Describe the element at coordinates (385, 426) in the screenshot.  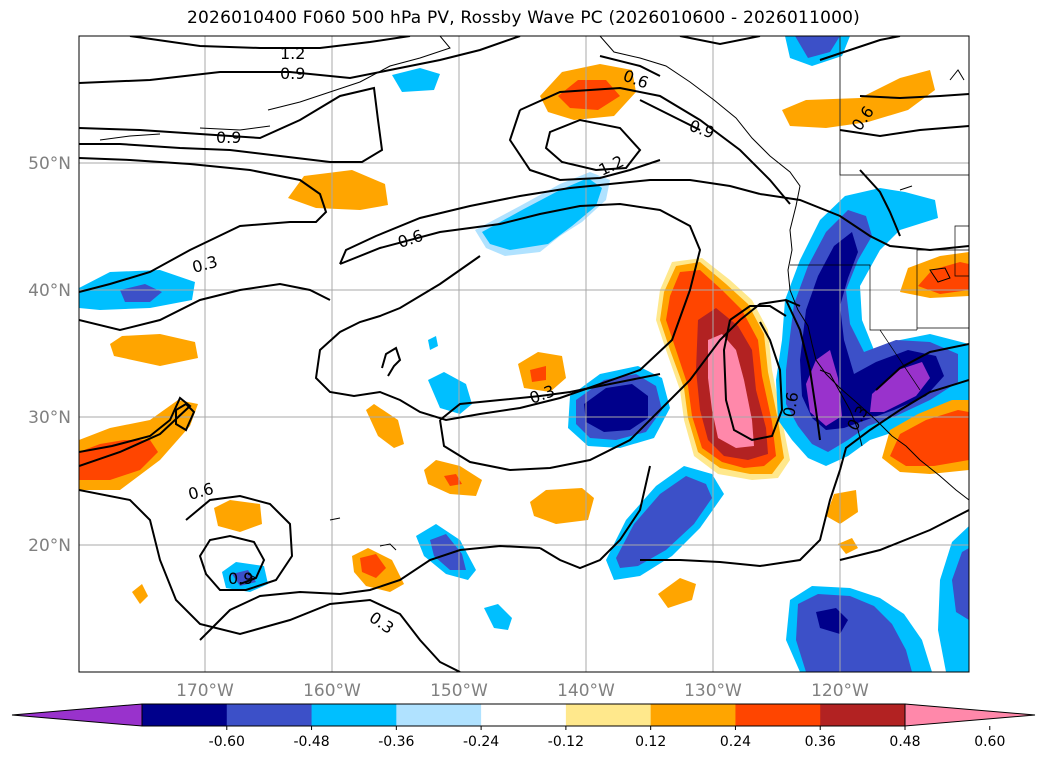
I see `anomaly-155w-orange` at that location.